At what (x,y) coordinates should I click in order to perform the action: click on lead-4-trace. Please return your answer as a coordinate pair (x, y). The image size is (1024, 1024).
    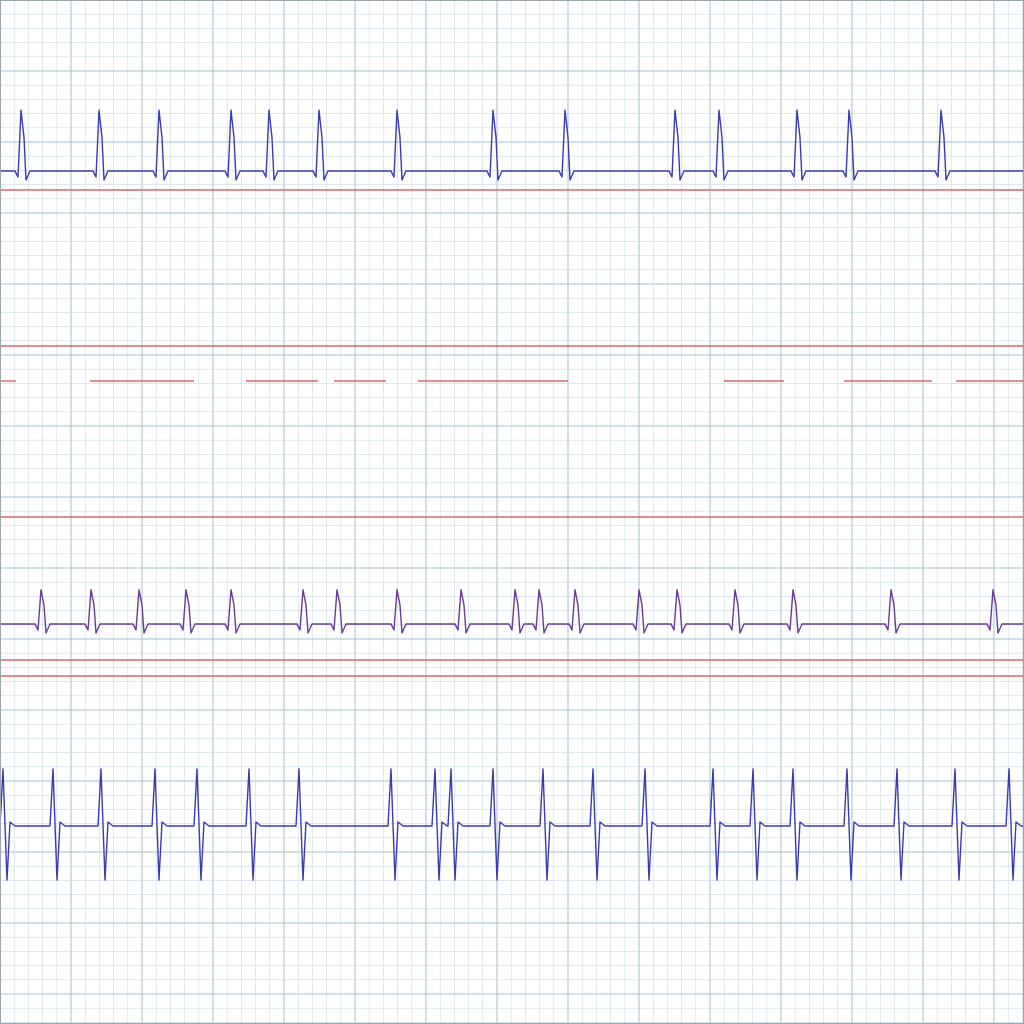
    Looking at the image, I should click on (512, 824).